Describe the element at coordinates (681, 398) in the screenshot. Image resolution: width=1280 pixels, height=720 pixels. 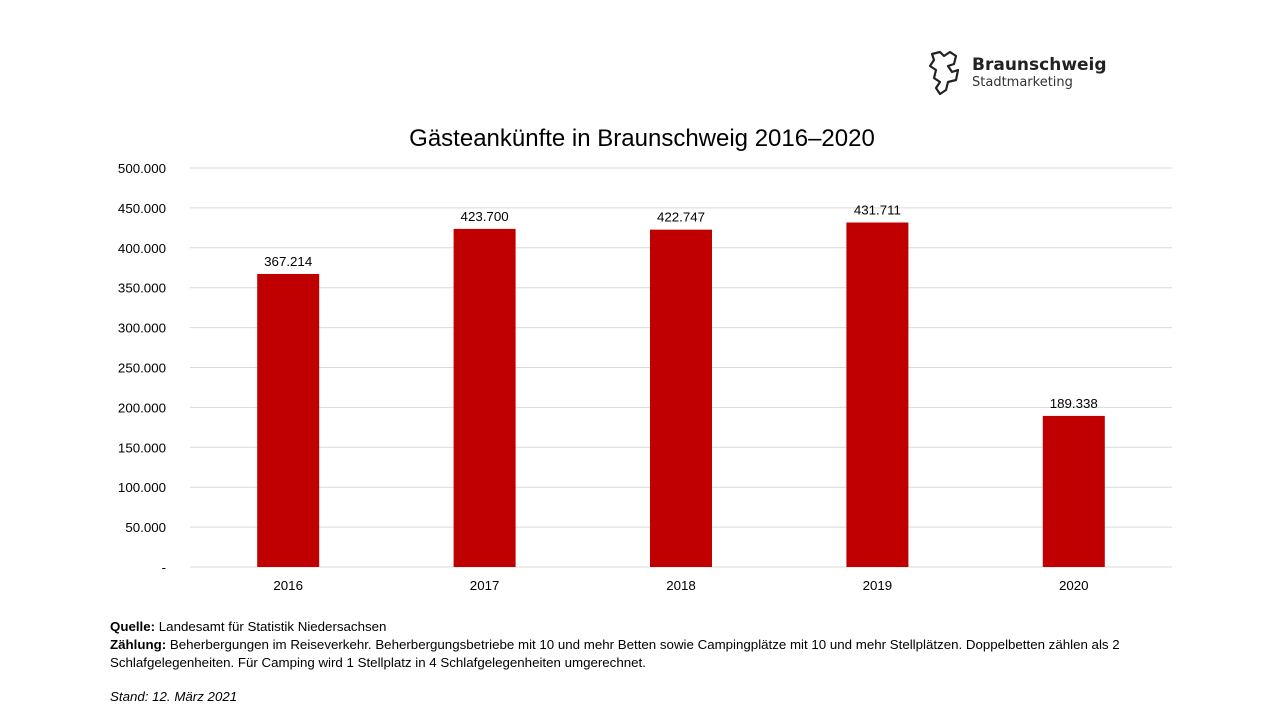
I see `bar-2018` at that location.